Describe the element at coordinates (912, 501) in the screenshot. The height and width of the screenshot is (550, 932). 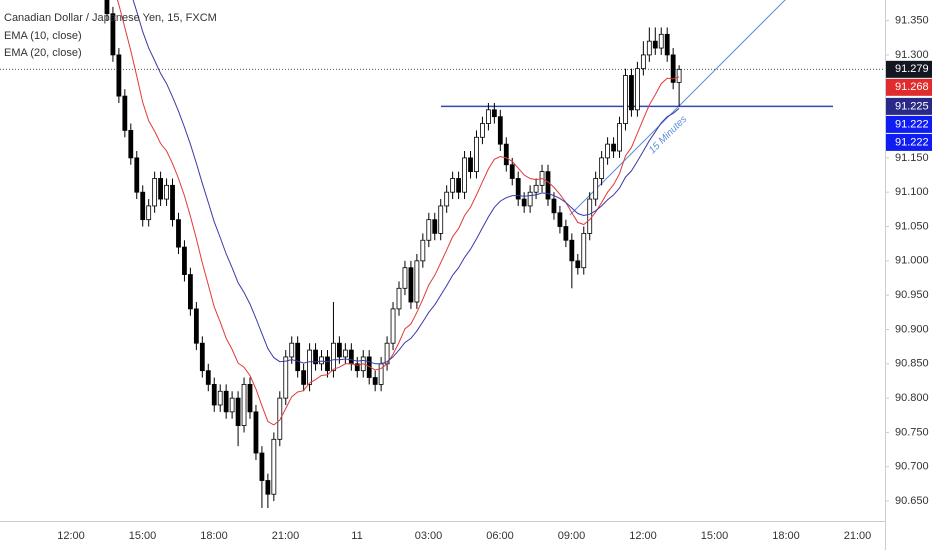
I see `y-tick-label: 90.650` at that location.